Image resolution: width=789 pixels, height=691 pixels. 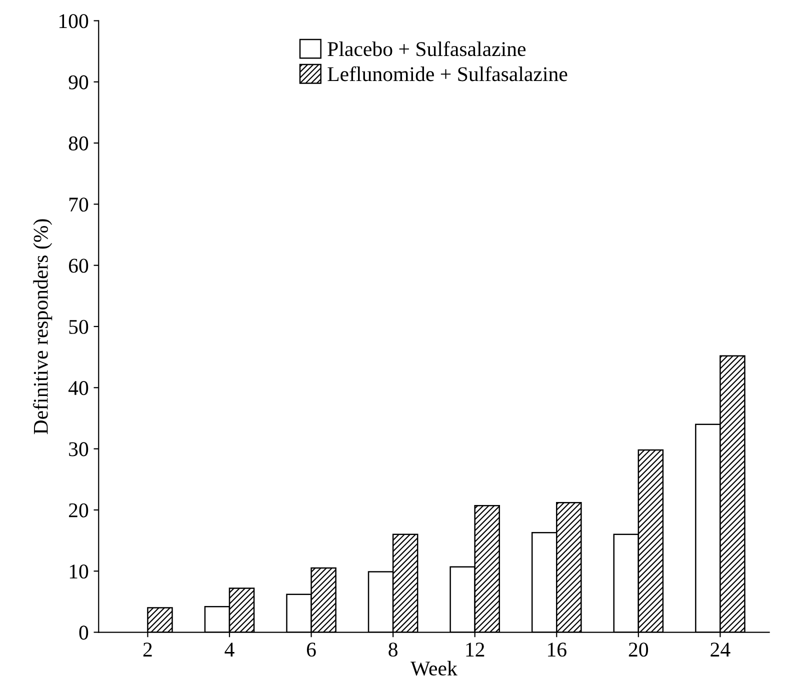 I want to click on x-tick-label: 16, so click(x=557, y=649).